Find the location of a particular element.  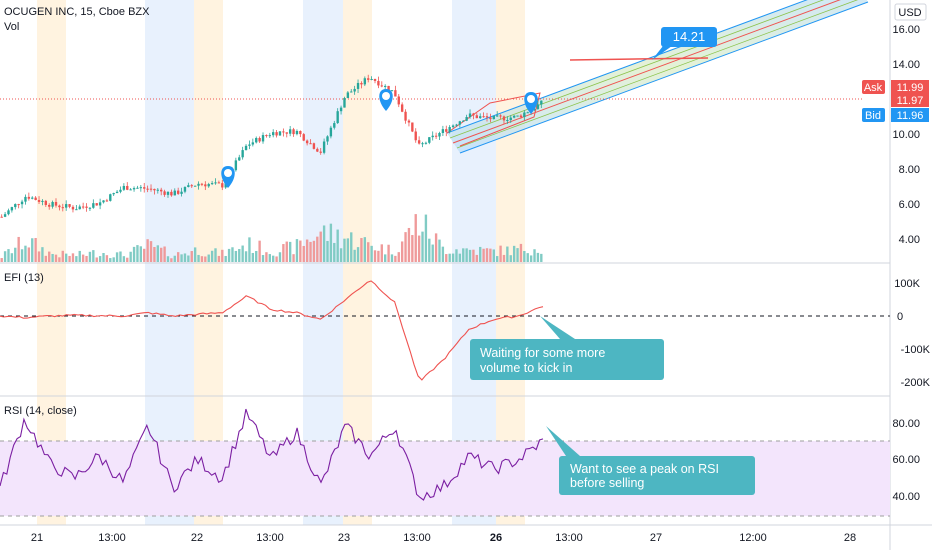

rsi-axis: 80.00 60.00 40.00 is located at coordinates (906, 460).